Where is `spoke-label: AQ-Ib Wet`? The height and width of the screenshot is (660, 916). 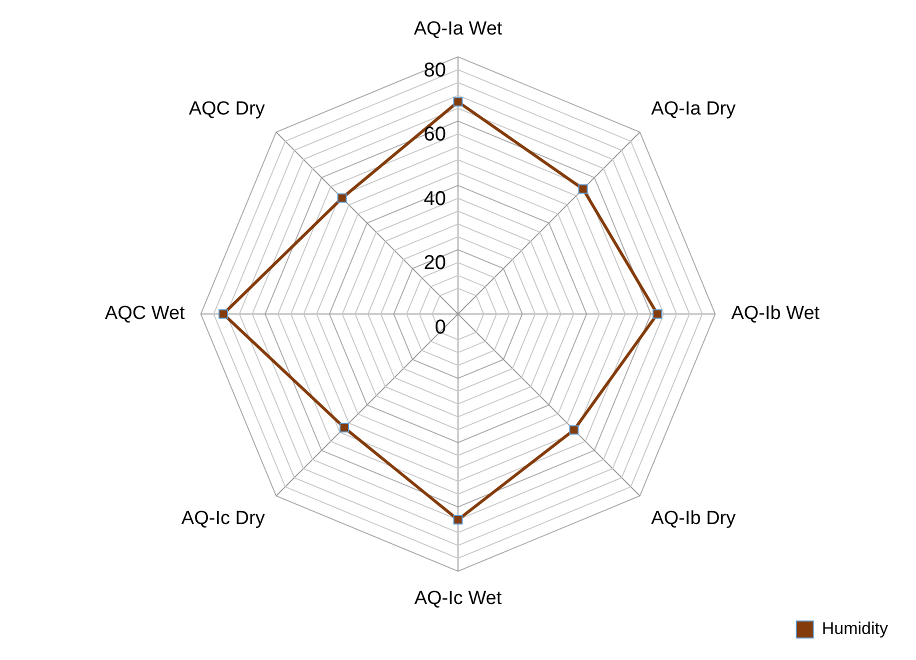
spoke-label: AQ-Ib Wet is located at coordinates (775, 313).